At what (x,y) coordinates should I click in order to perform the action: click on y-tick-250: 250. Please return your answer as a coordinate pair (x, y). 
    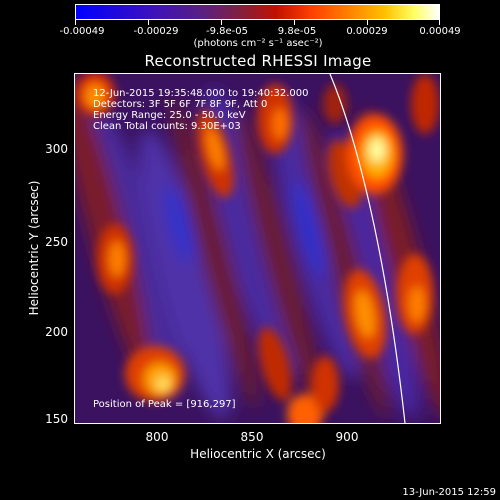
    Looking at the image, I should click on (56, 242).